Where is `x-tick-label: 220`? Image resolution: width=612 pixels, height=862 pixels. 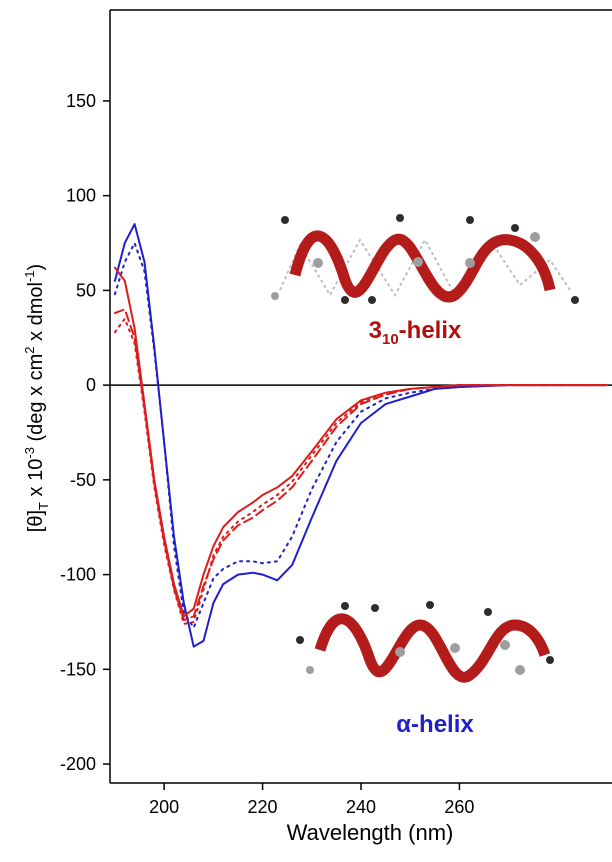
x-tick-label: 220 is located at coordinates (263, 807).